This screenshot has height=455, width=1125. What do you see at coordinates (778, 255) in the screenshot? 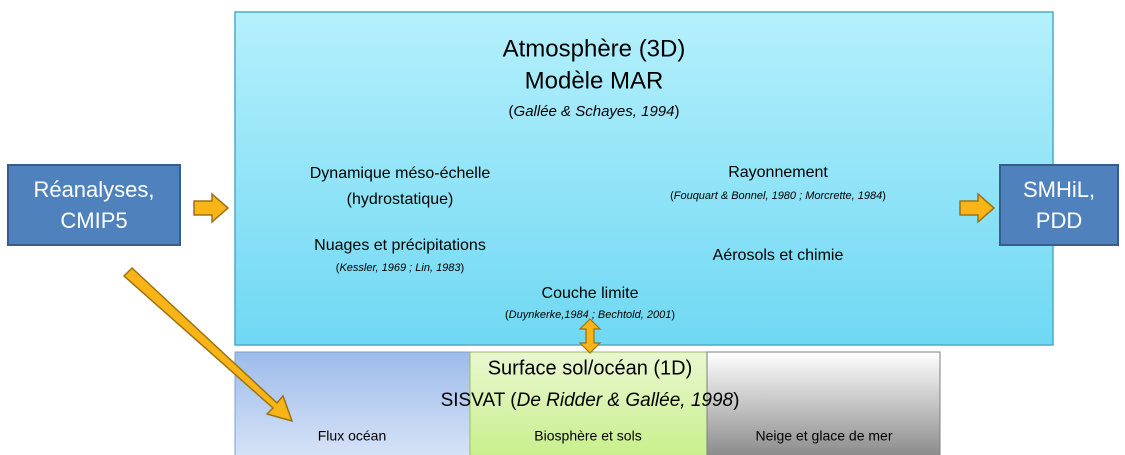
I see `module-label: Aérosols et chimie` at bounding box center [778, 255].